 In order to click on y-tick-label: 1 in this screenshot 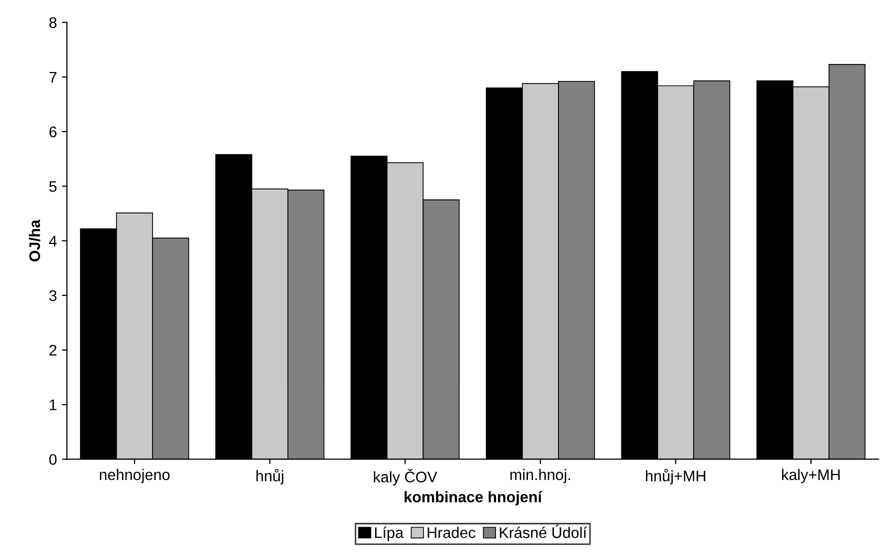, I will do `click(53, 405)`.